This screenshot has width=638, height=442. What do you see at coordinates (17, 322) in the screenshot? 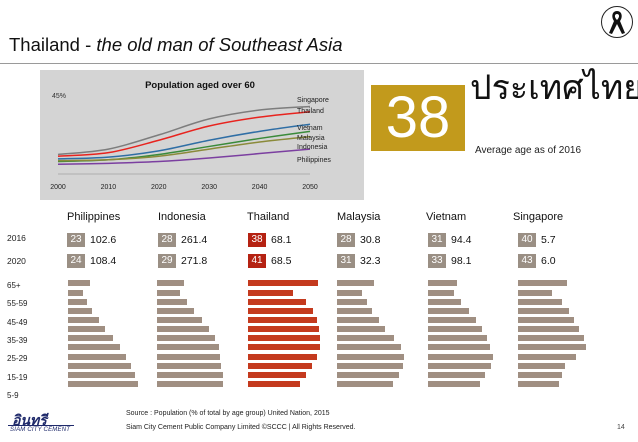
I see `age-label: 45-49` at bounding box center [17, 322].